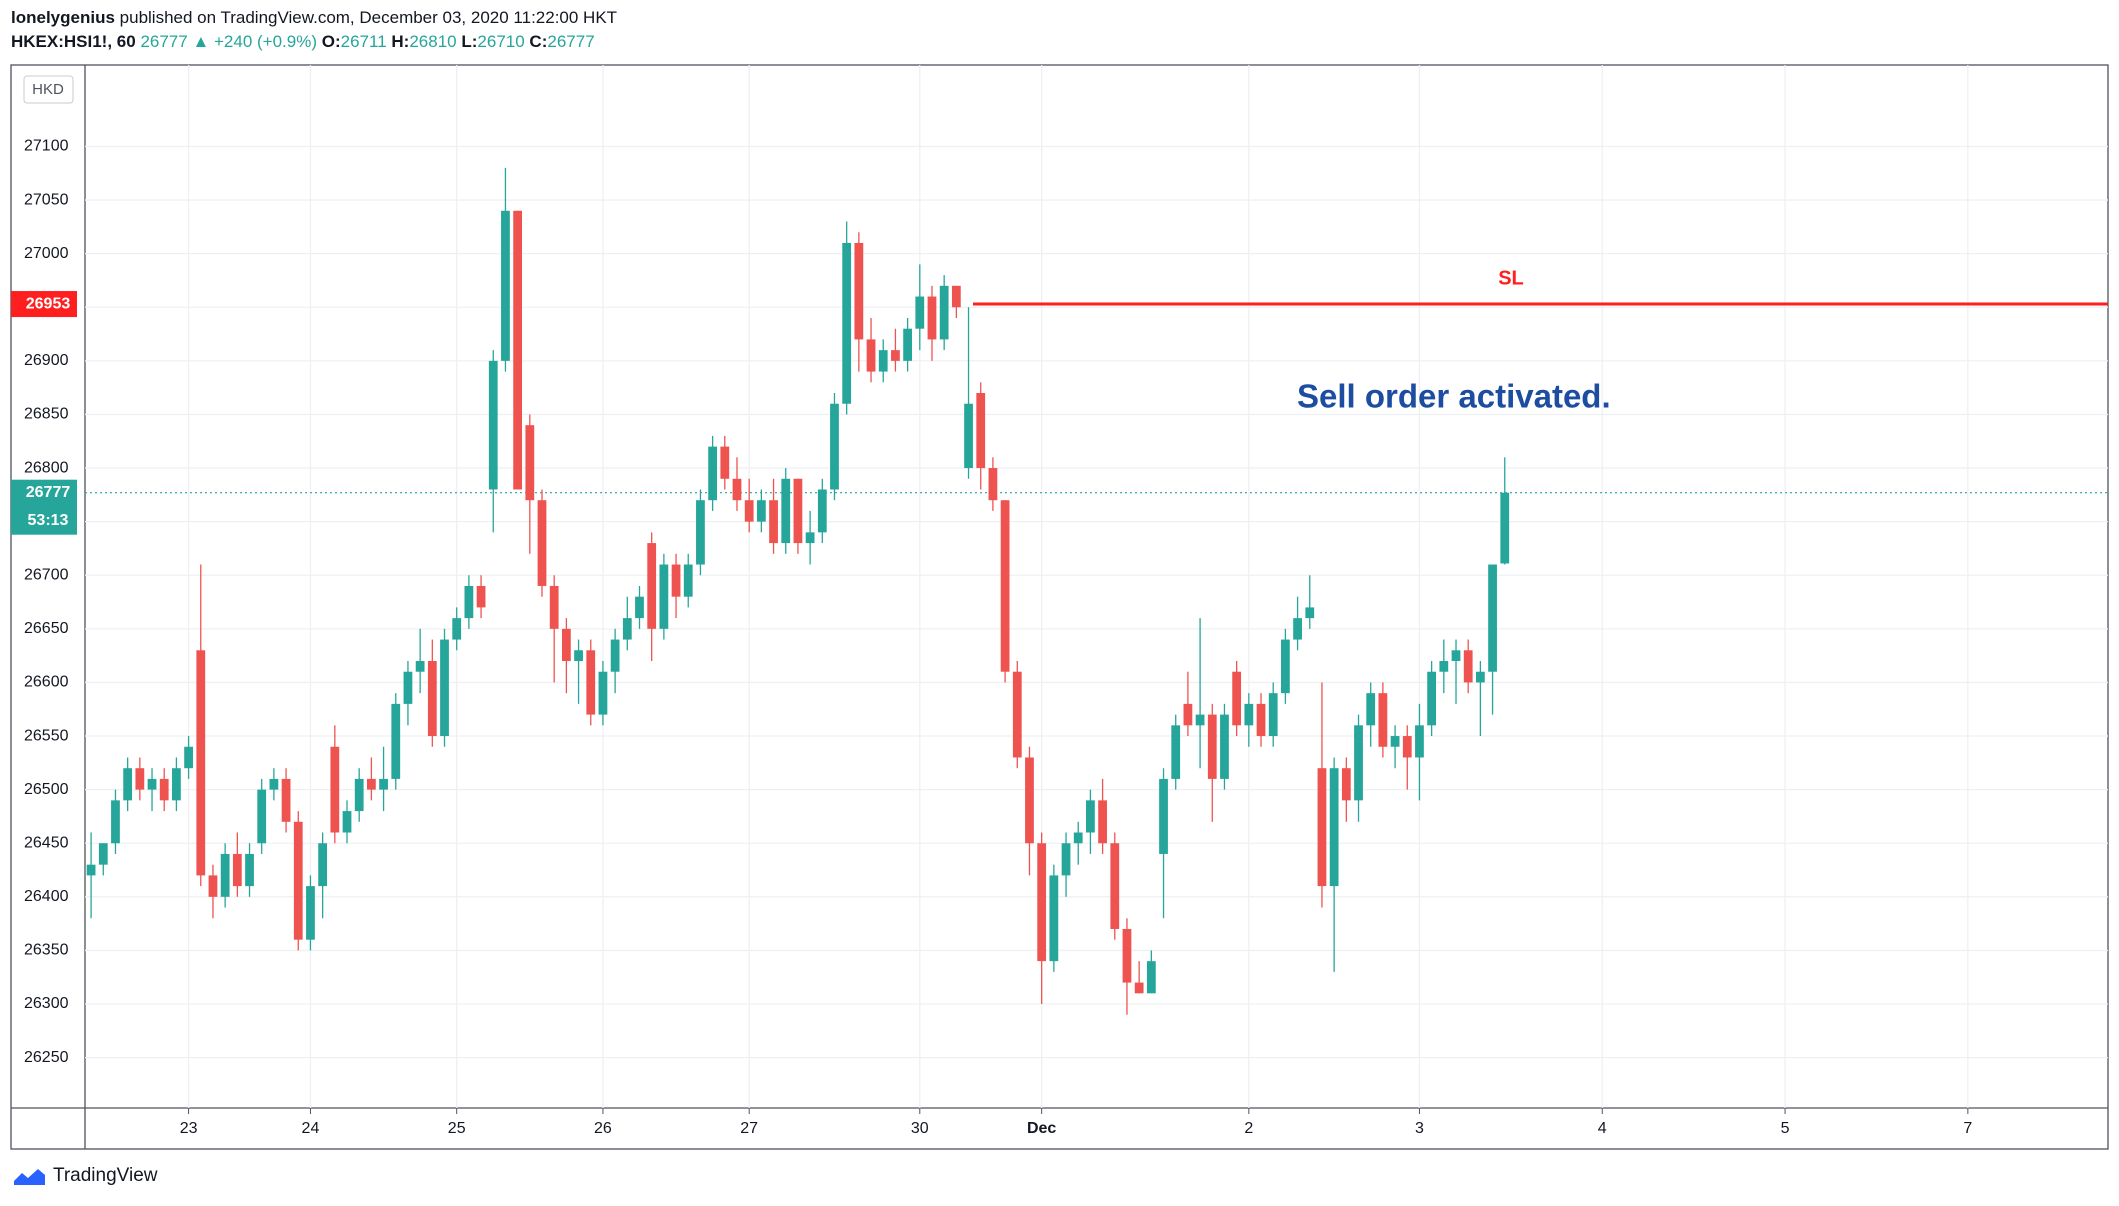 The height and width of the screenshot is (1206, 2119). Describe the element at coordinates (105, 1176) in the screenshot. I see `brand: TradingView` at that location.